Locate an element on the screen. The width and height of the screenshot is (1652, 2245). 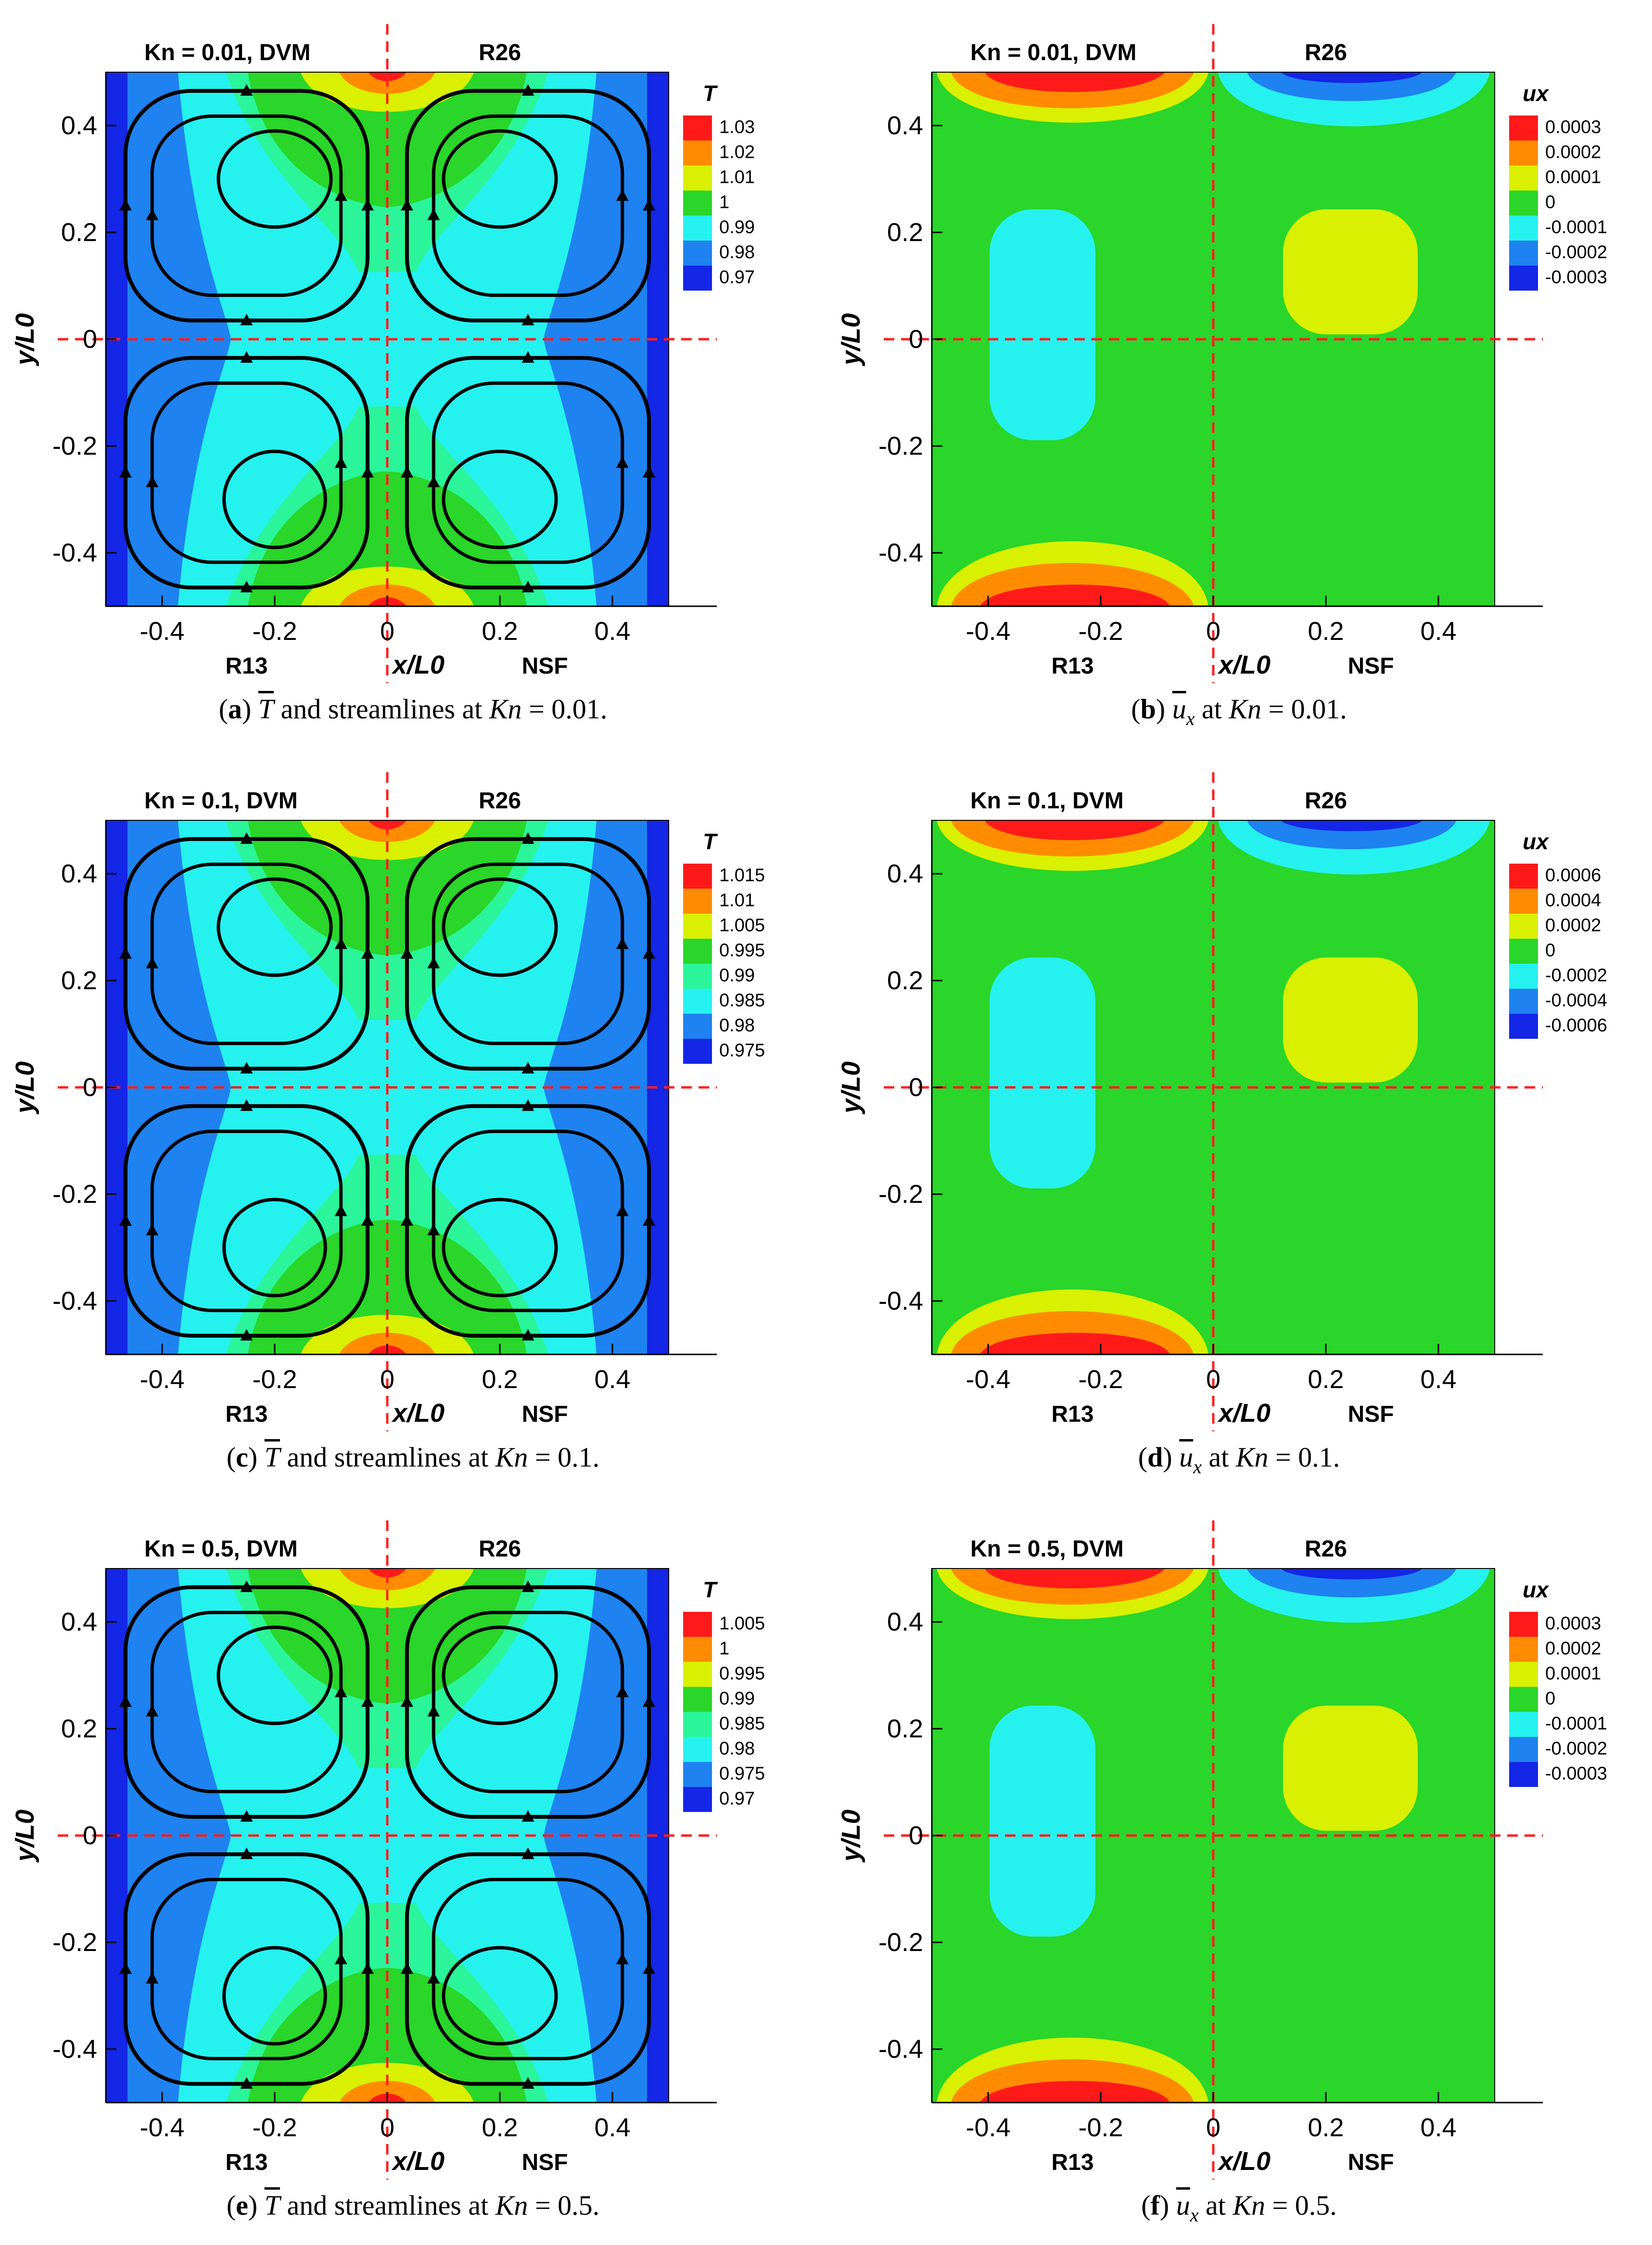
label-r26: R26 is located at coordinates (1326, 53).